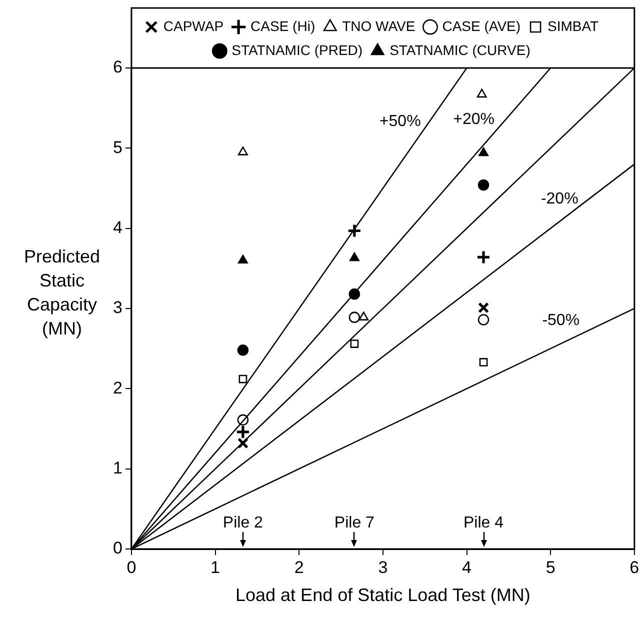 The height and width of the screenshot is (617, 643). What do you see at coordinates (117, 548) in the screenshot?
I see `y-tick-label: 0` at bounding box center [117, 548].